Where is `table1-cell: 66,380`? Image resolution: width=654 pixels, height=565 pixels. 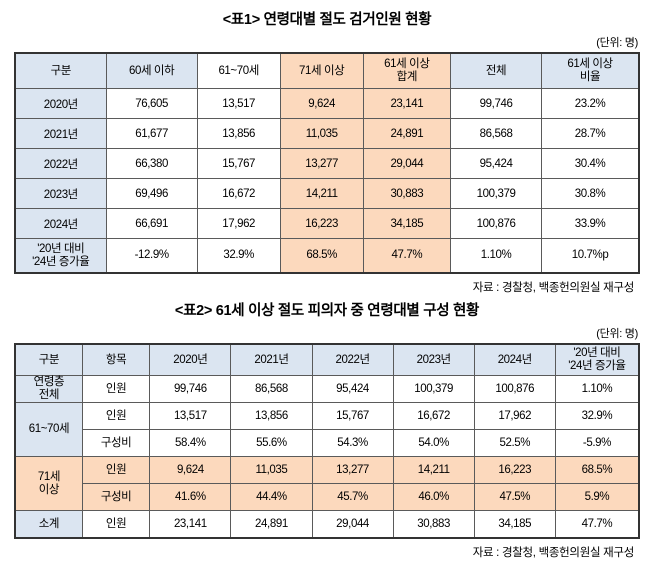 table1-cell: 66,380 is located at coordinates (151, 163).